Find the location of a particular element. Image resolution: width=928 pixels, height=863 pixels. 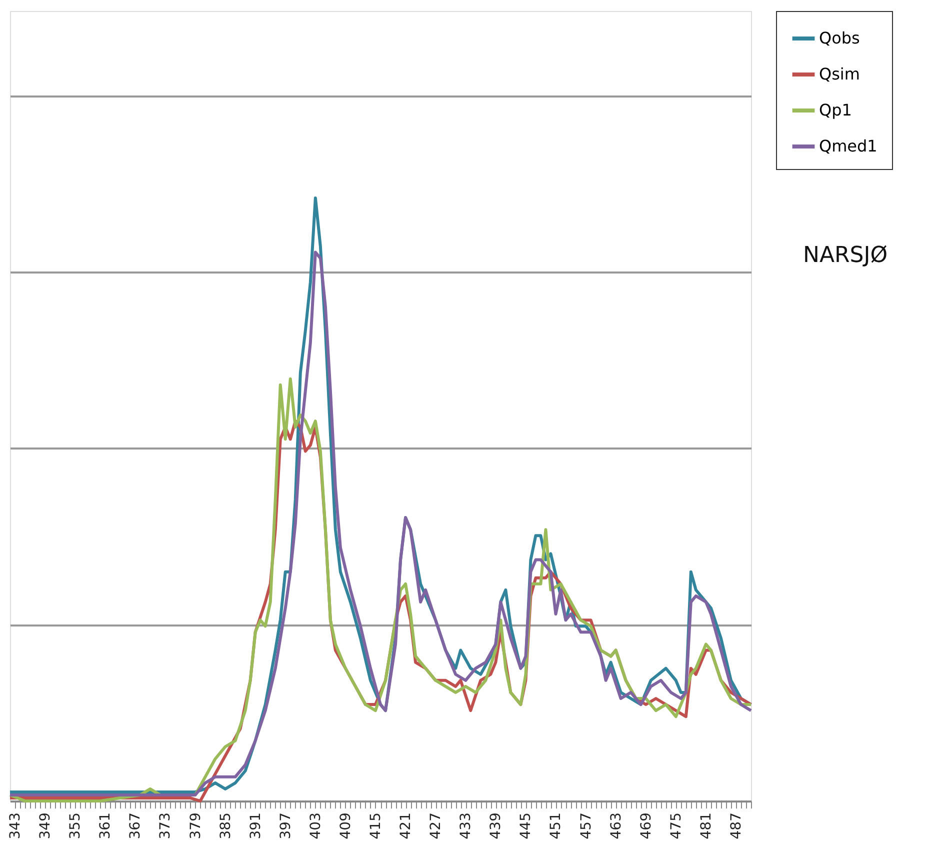

legend-label: Qp1 is located at coordinates (835, 110).